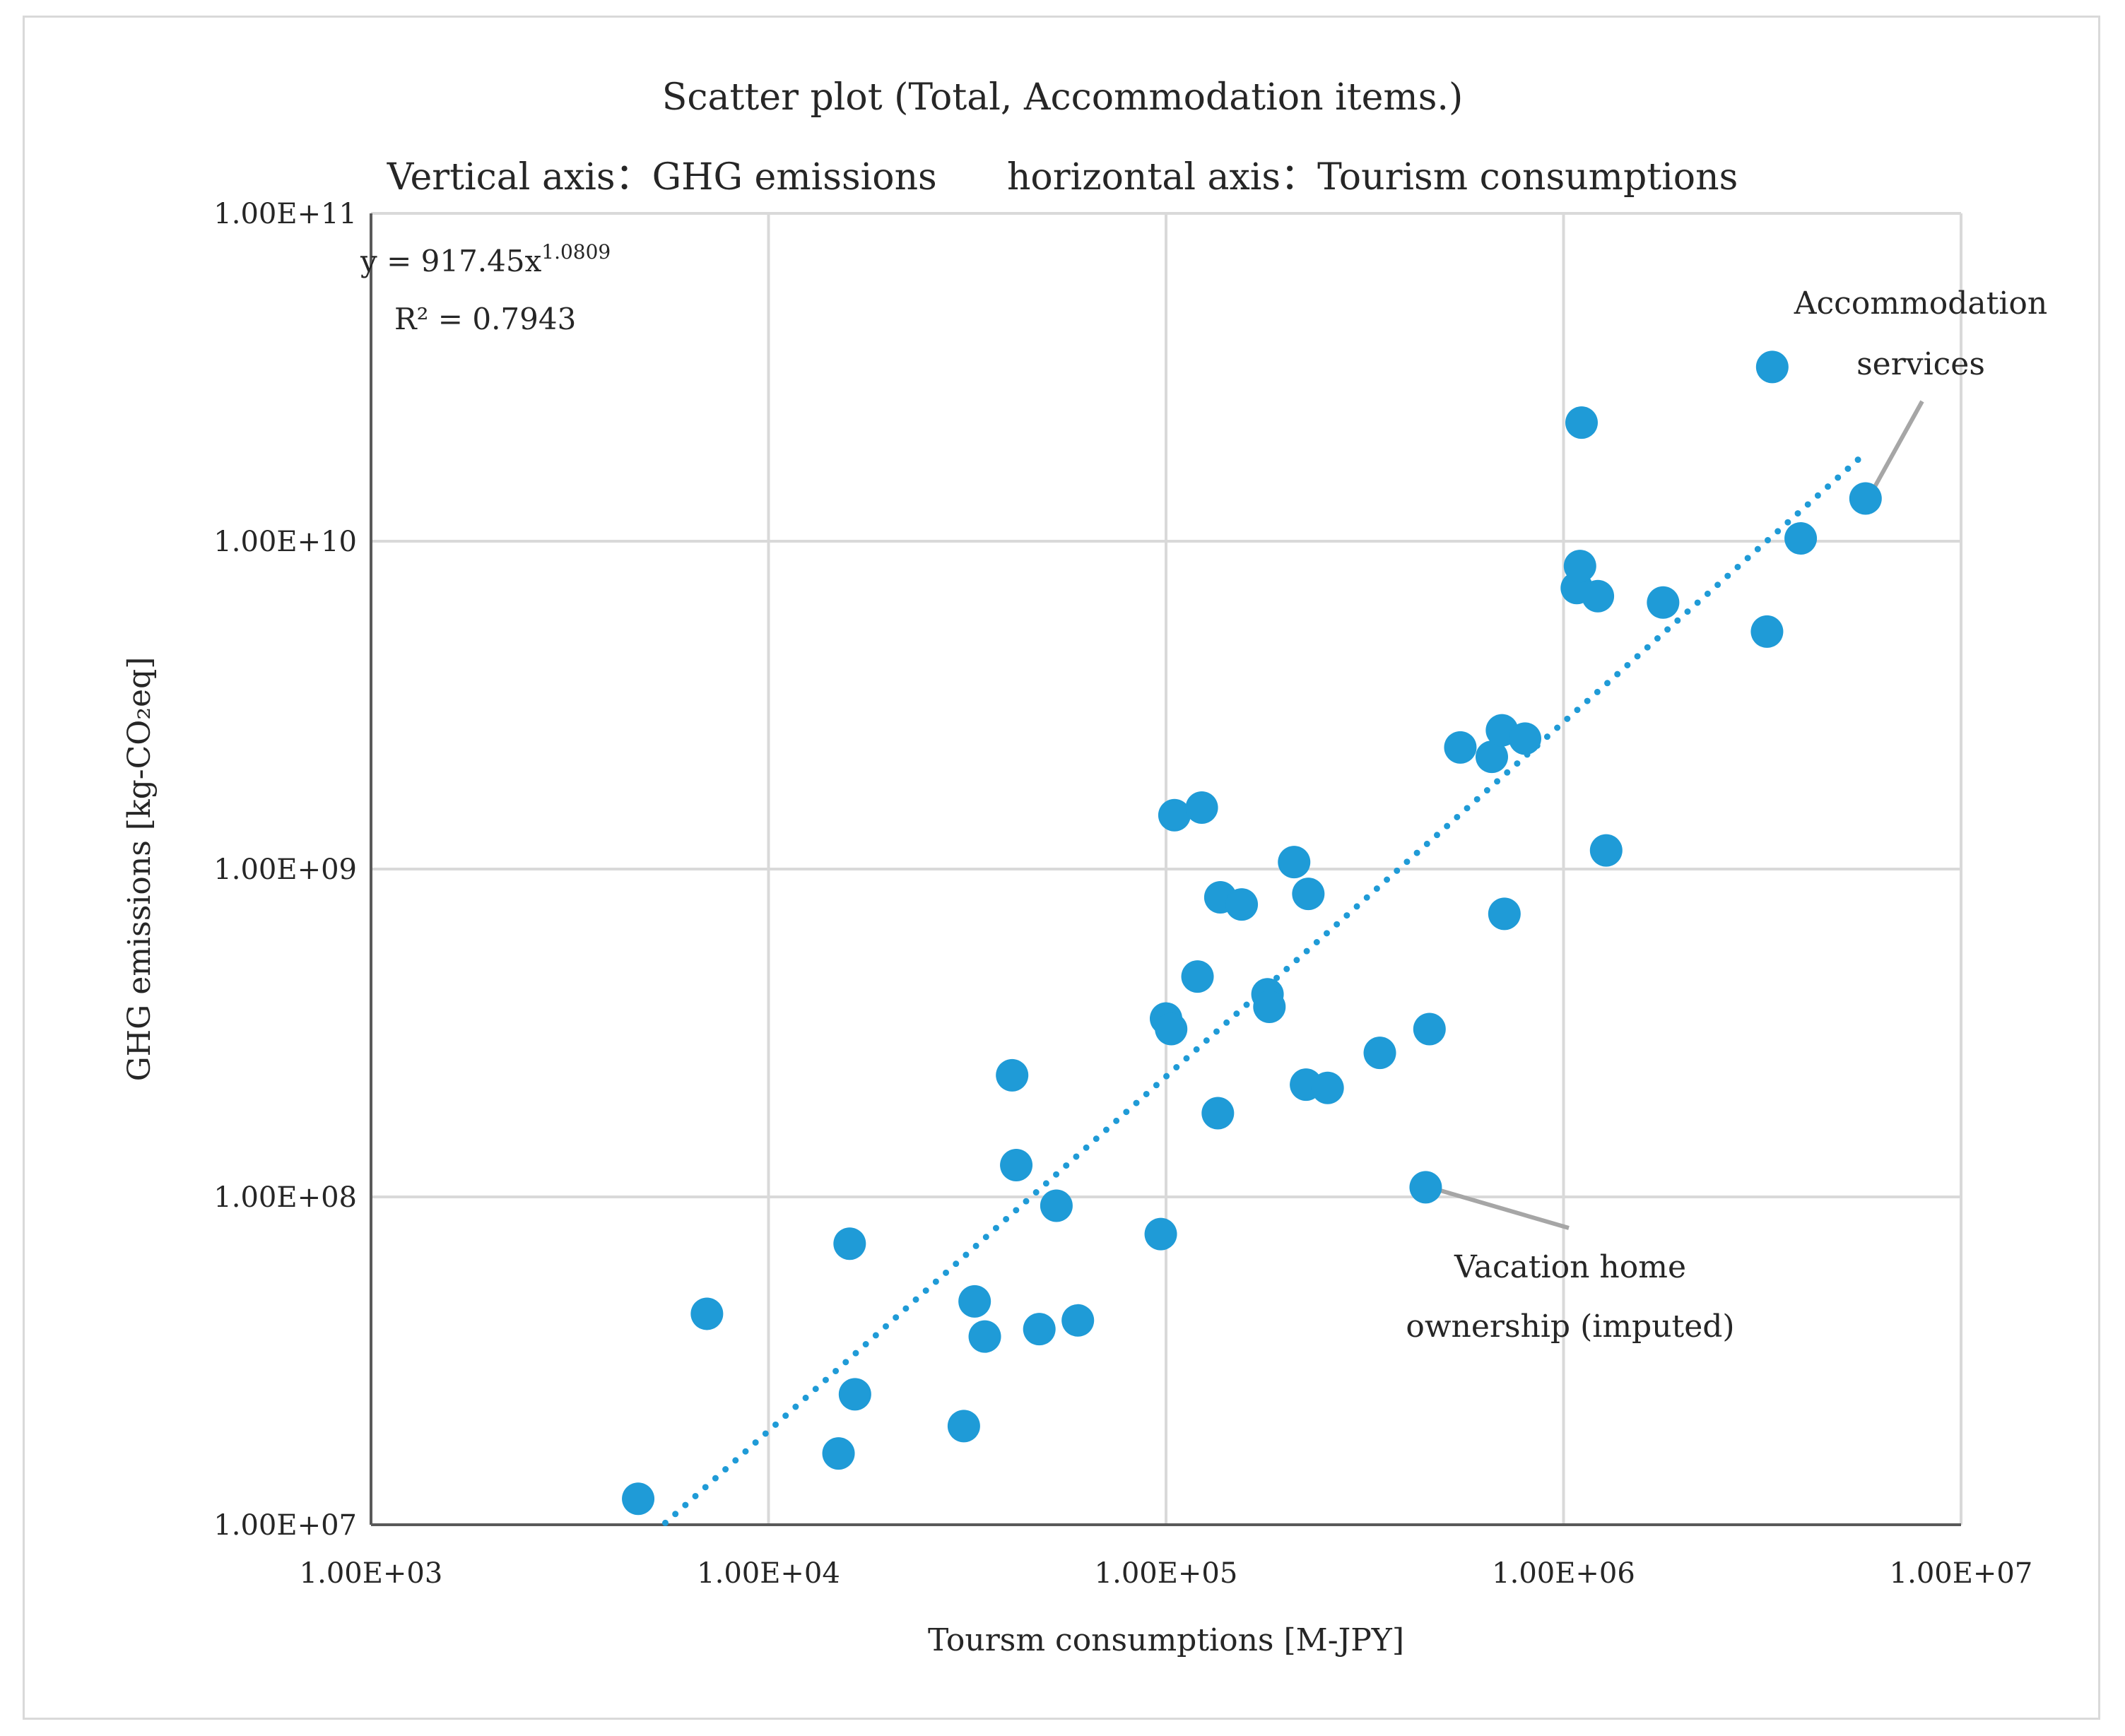 The width and height of the screenshot is (2125, 1736). I want to click on y-tick-label: 1.00E+07, so click(285, 1525).